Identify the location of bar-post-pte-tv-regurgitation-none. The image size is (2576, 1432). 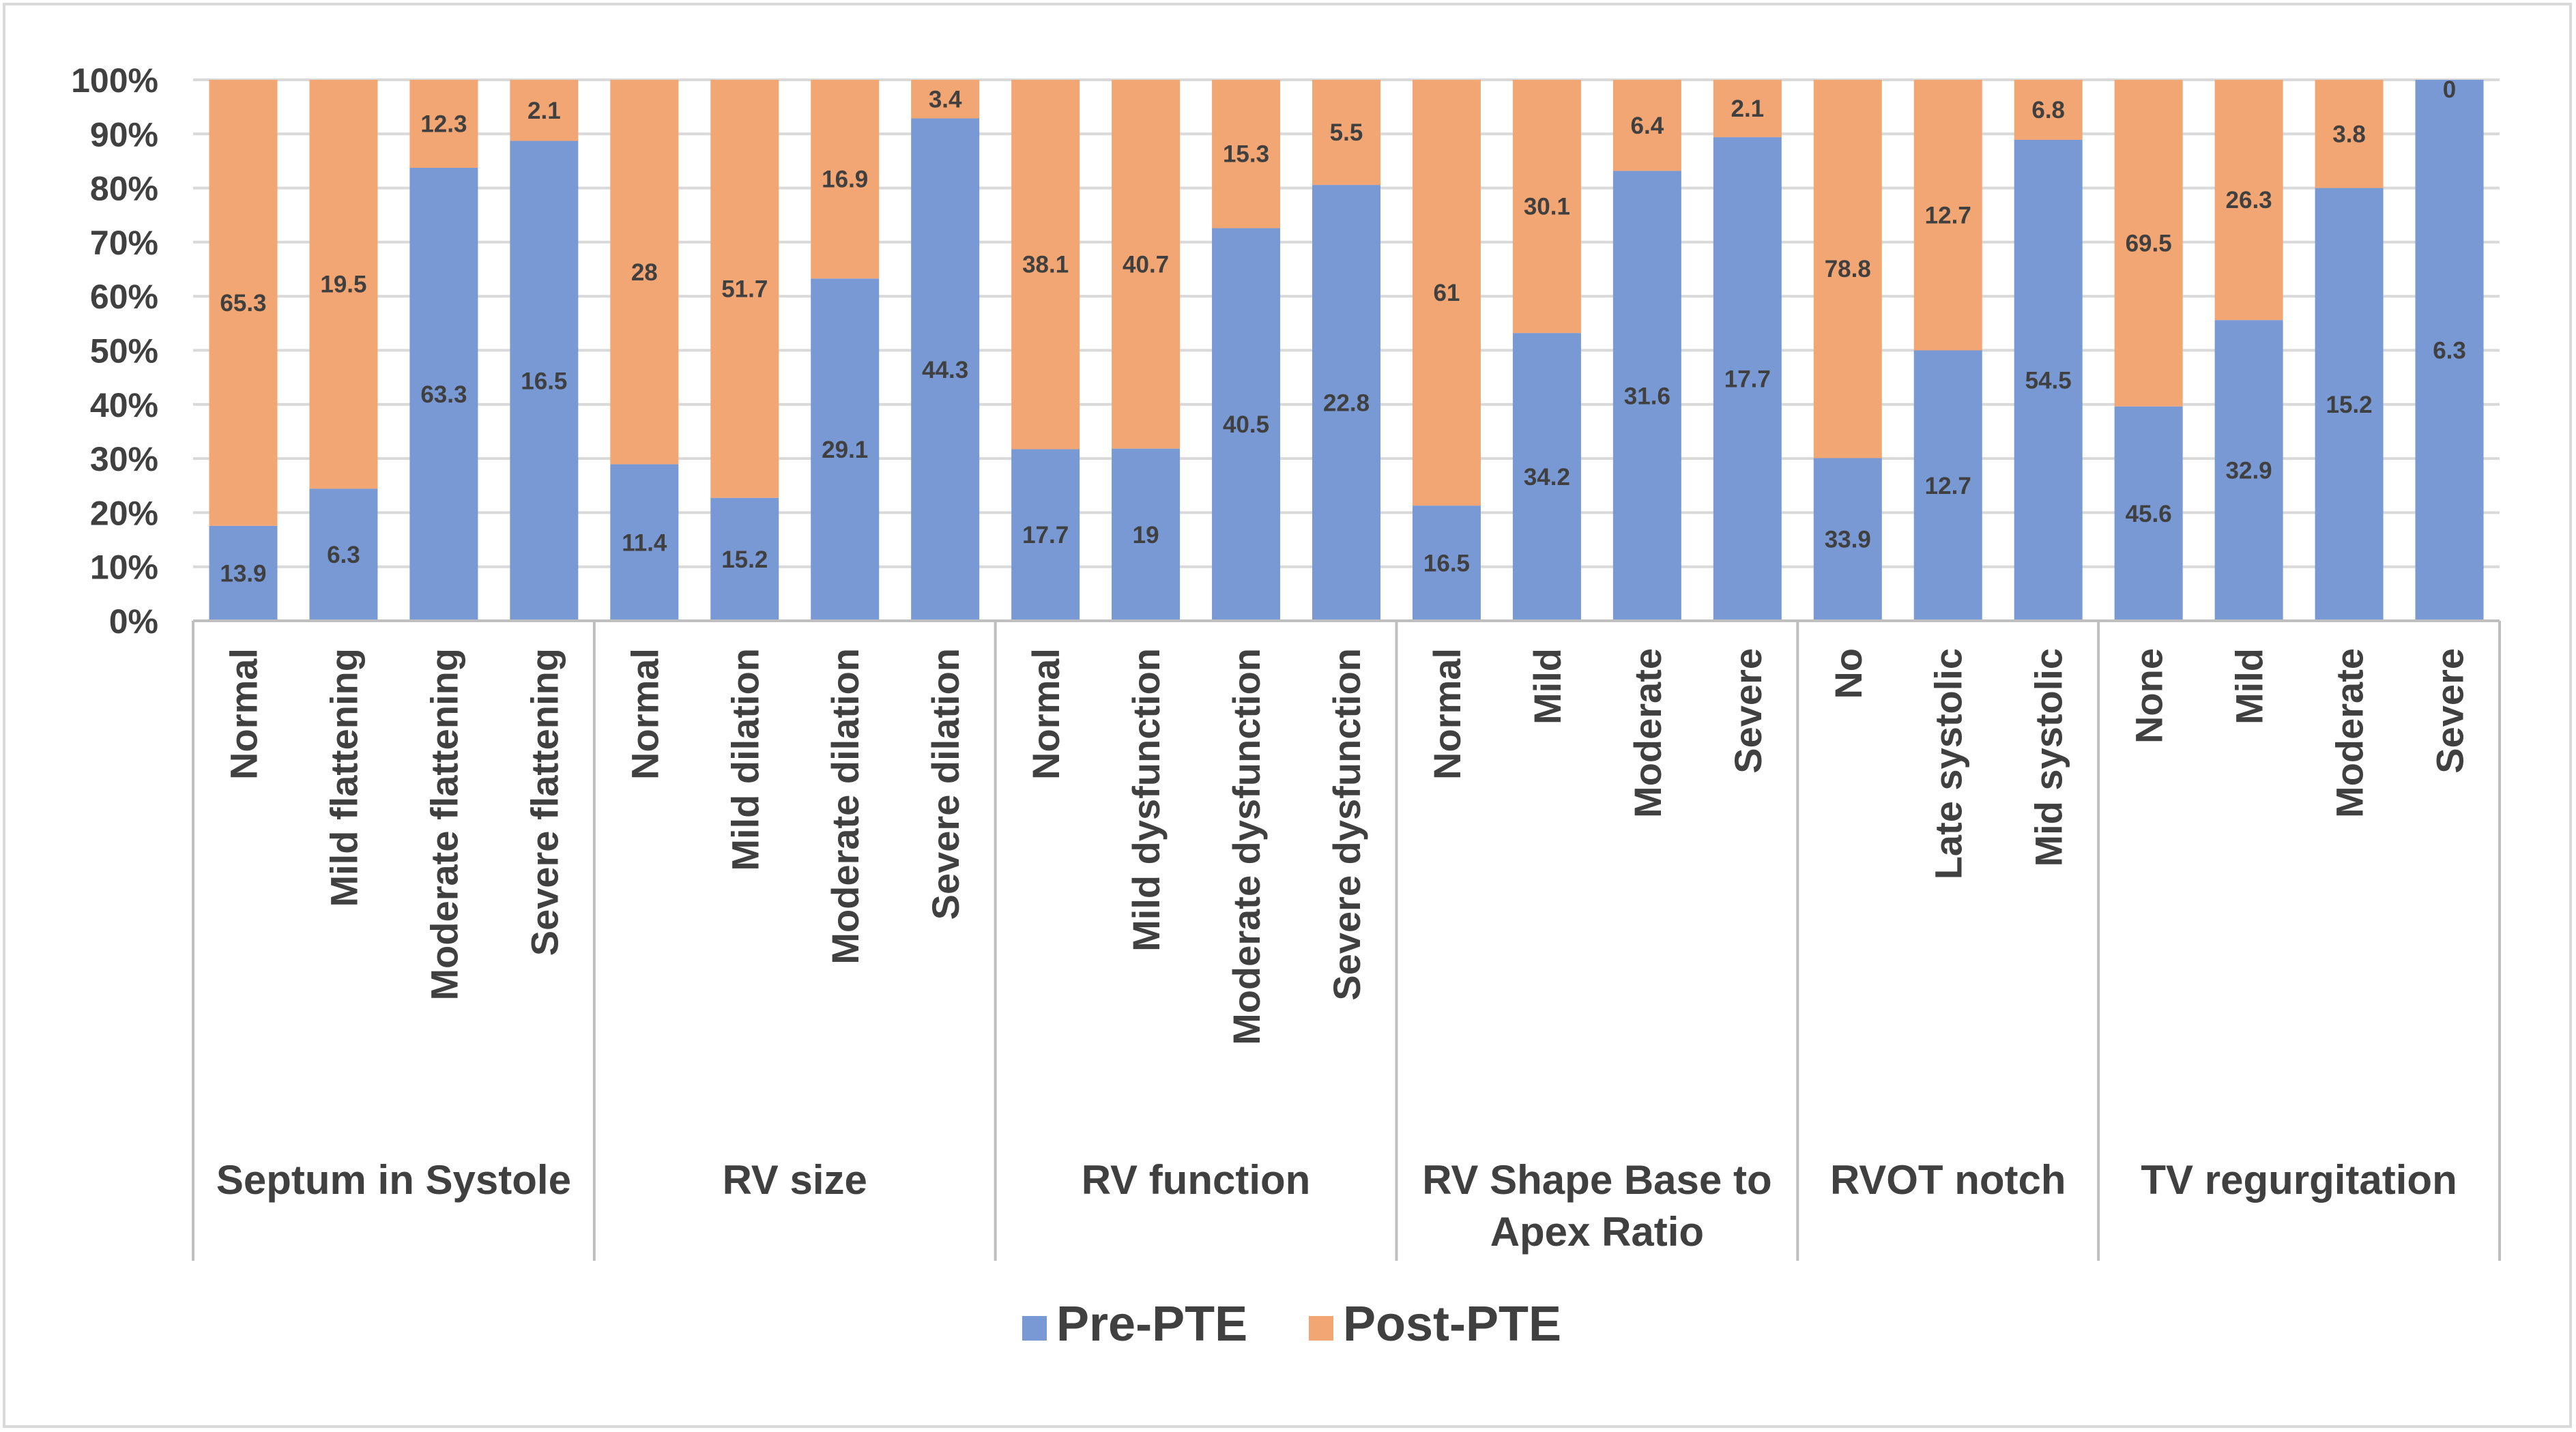
(2148, 243).